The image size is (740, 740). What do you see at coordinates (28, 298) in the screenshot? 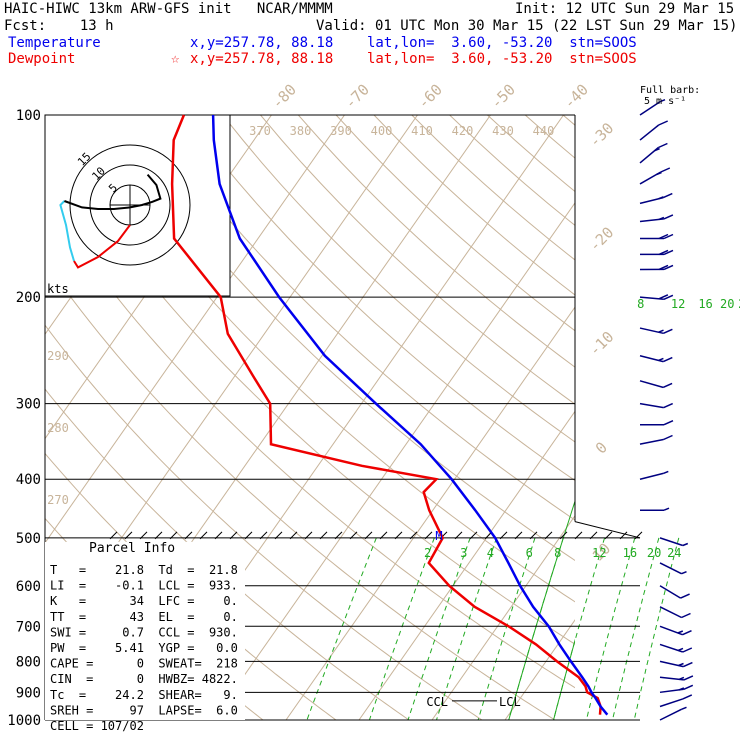
I see `pressure-tick-label: 200` at bounding box center [28, 298].